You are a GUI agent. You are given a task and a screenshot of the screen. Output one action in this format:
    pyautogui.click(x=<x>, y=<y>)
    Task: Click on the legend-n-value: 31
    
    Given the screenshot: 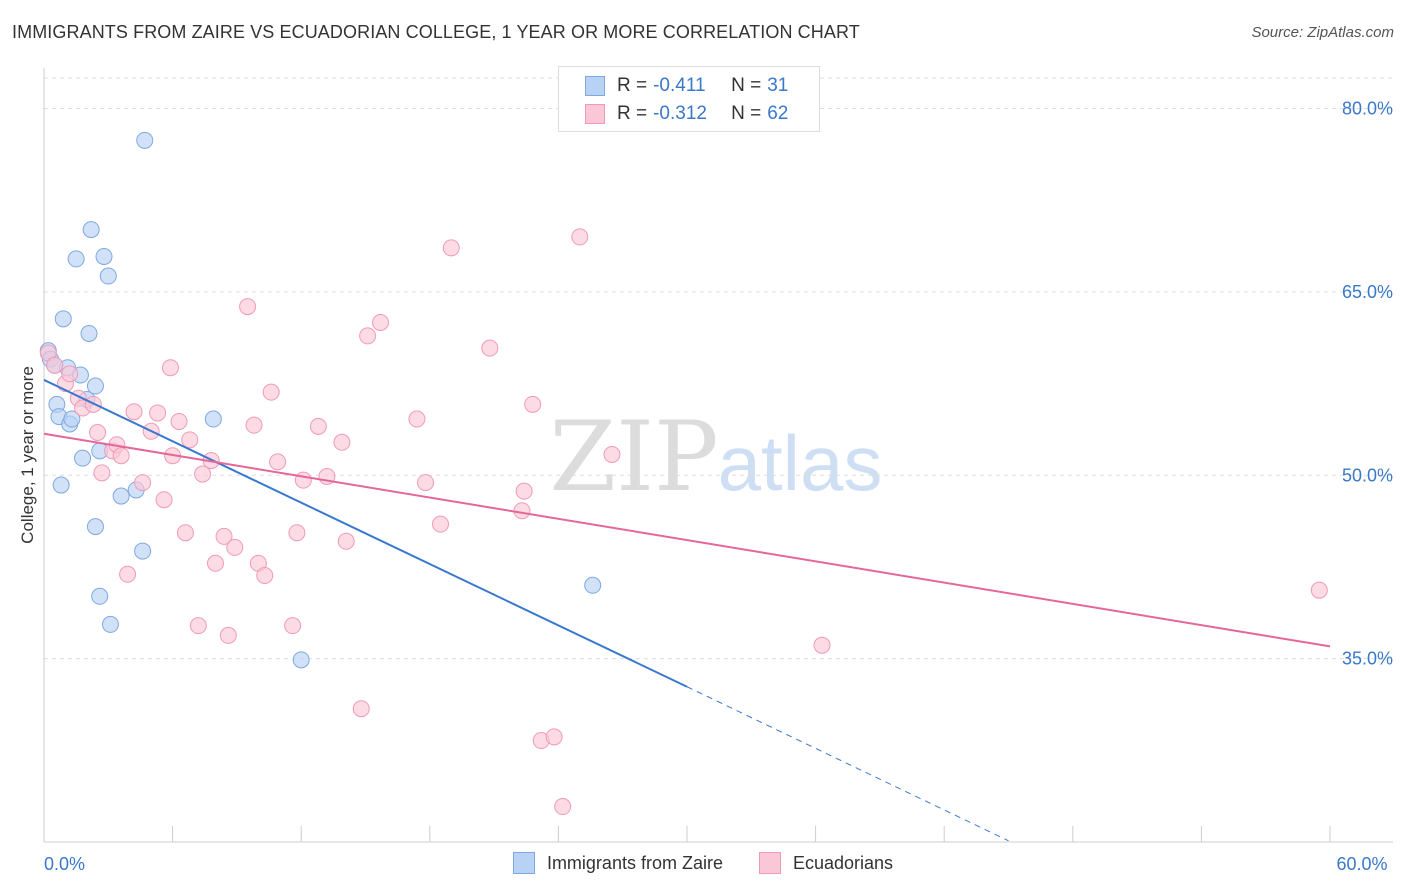 What is the action you would take?
    pyautogui.click(x=778, y=85)
    